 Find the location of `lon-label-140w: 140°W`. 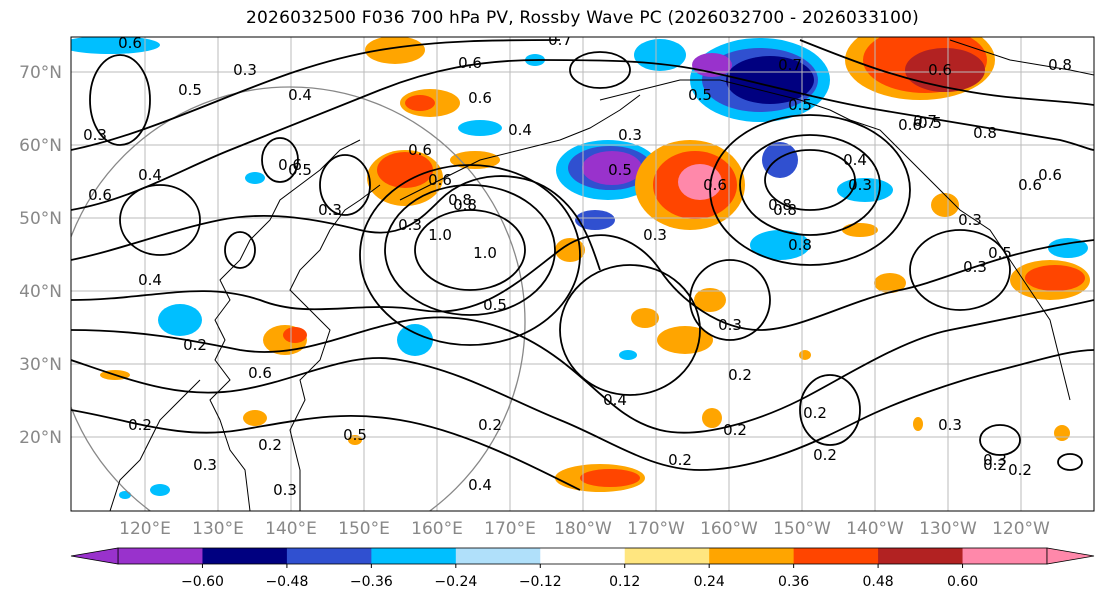

lon-label-140w: 140°W is located at coordinates (875, 529).